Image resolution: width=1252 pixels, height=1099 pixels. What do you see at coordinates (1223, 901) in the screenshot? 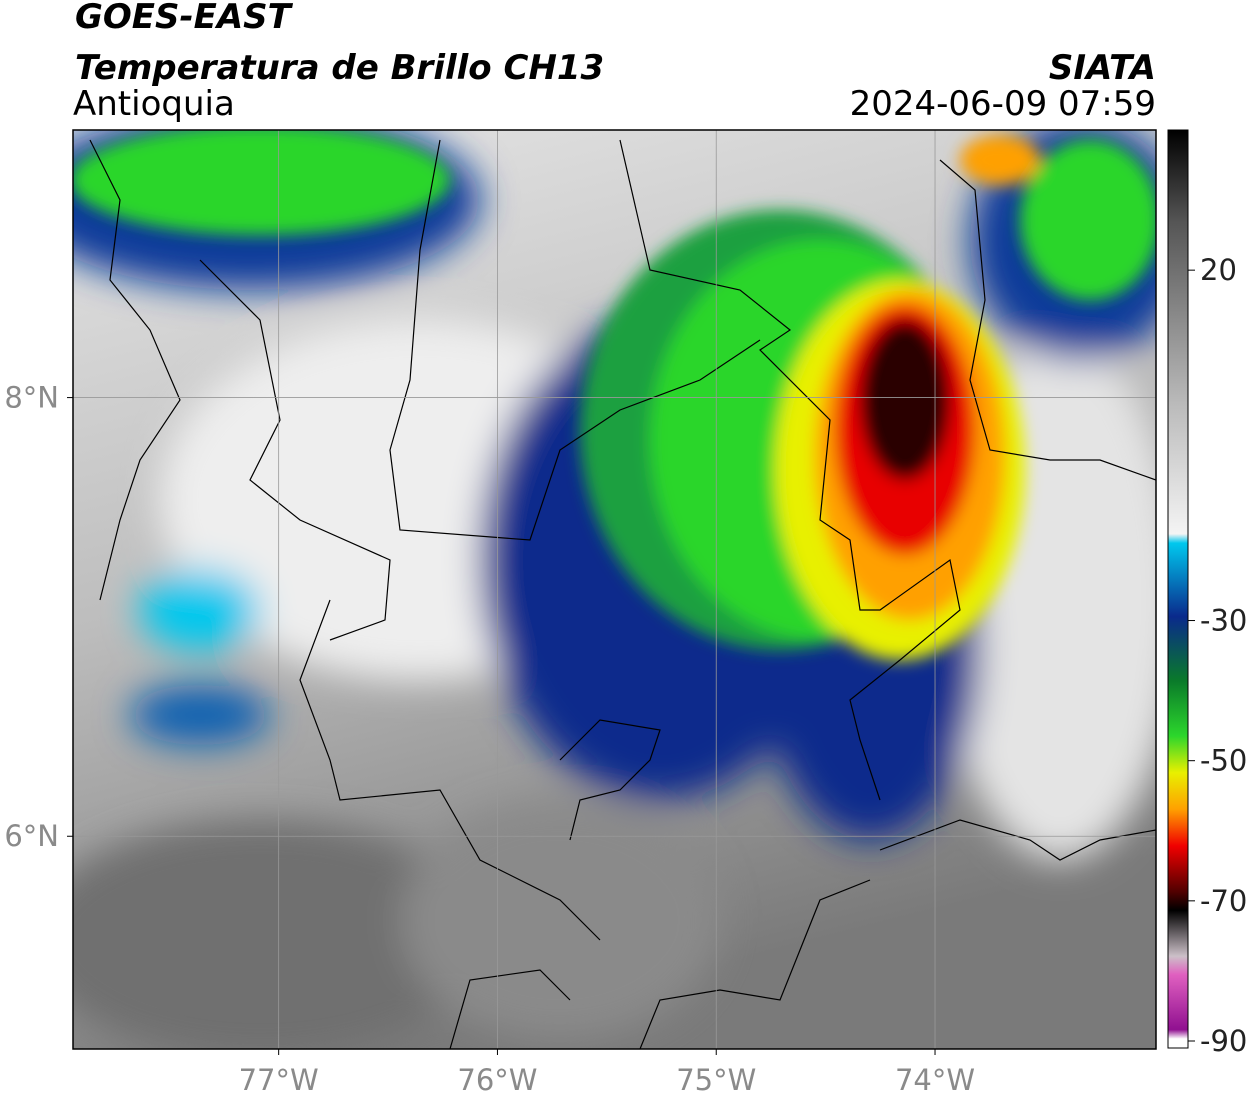
I see `colorbar-tick-label: -70` at bounding box center [1223, 901].